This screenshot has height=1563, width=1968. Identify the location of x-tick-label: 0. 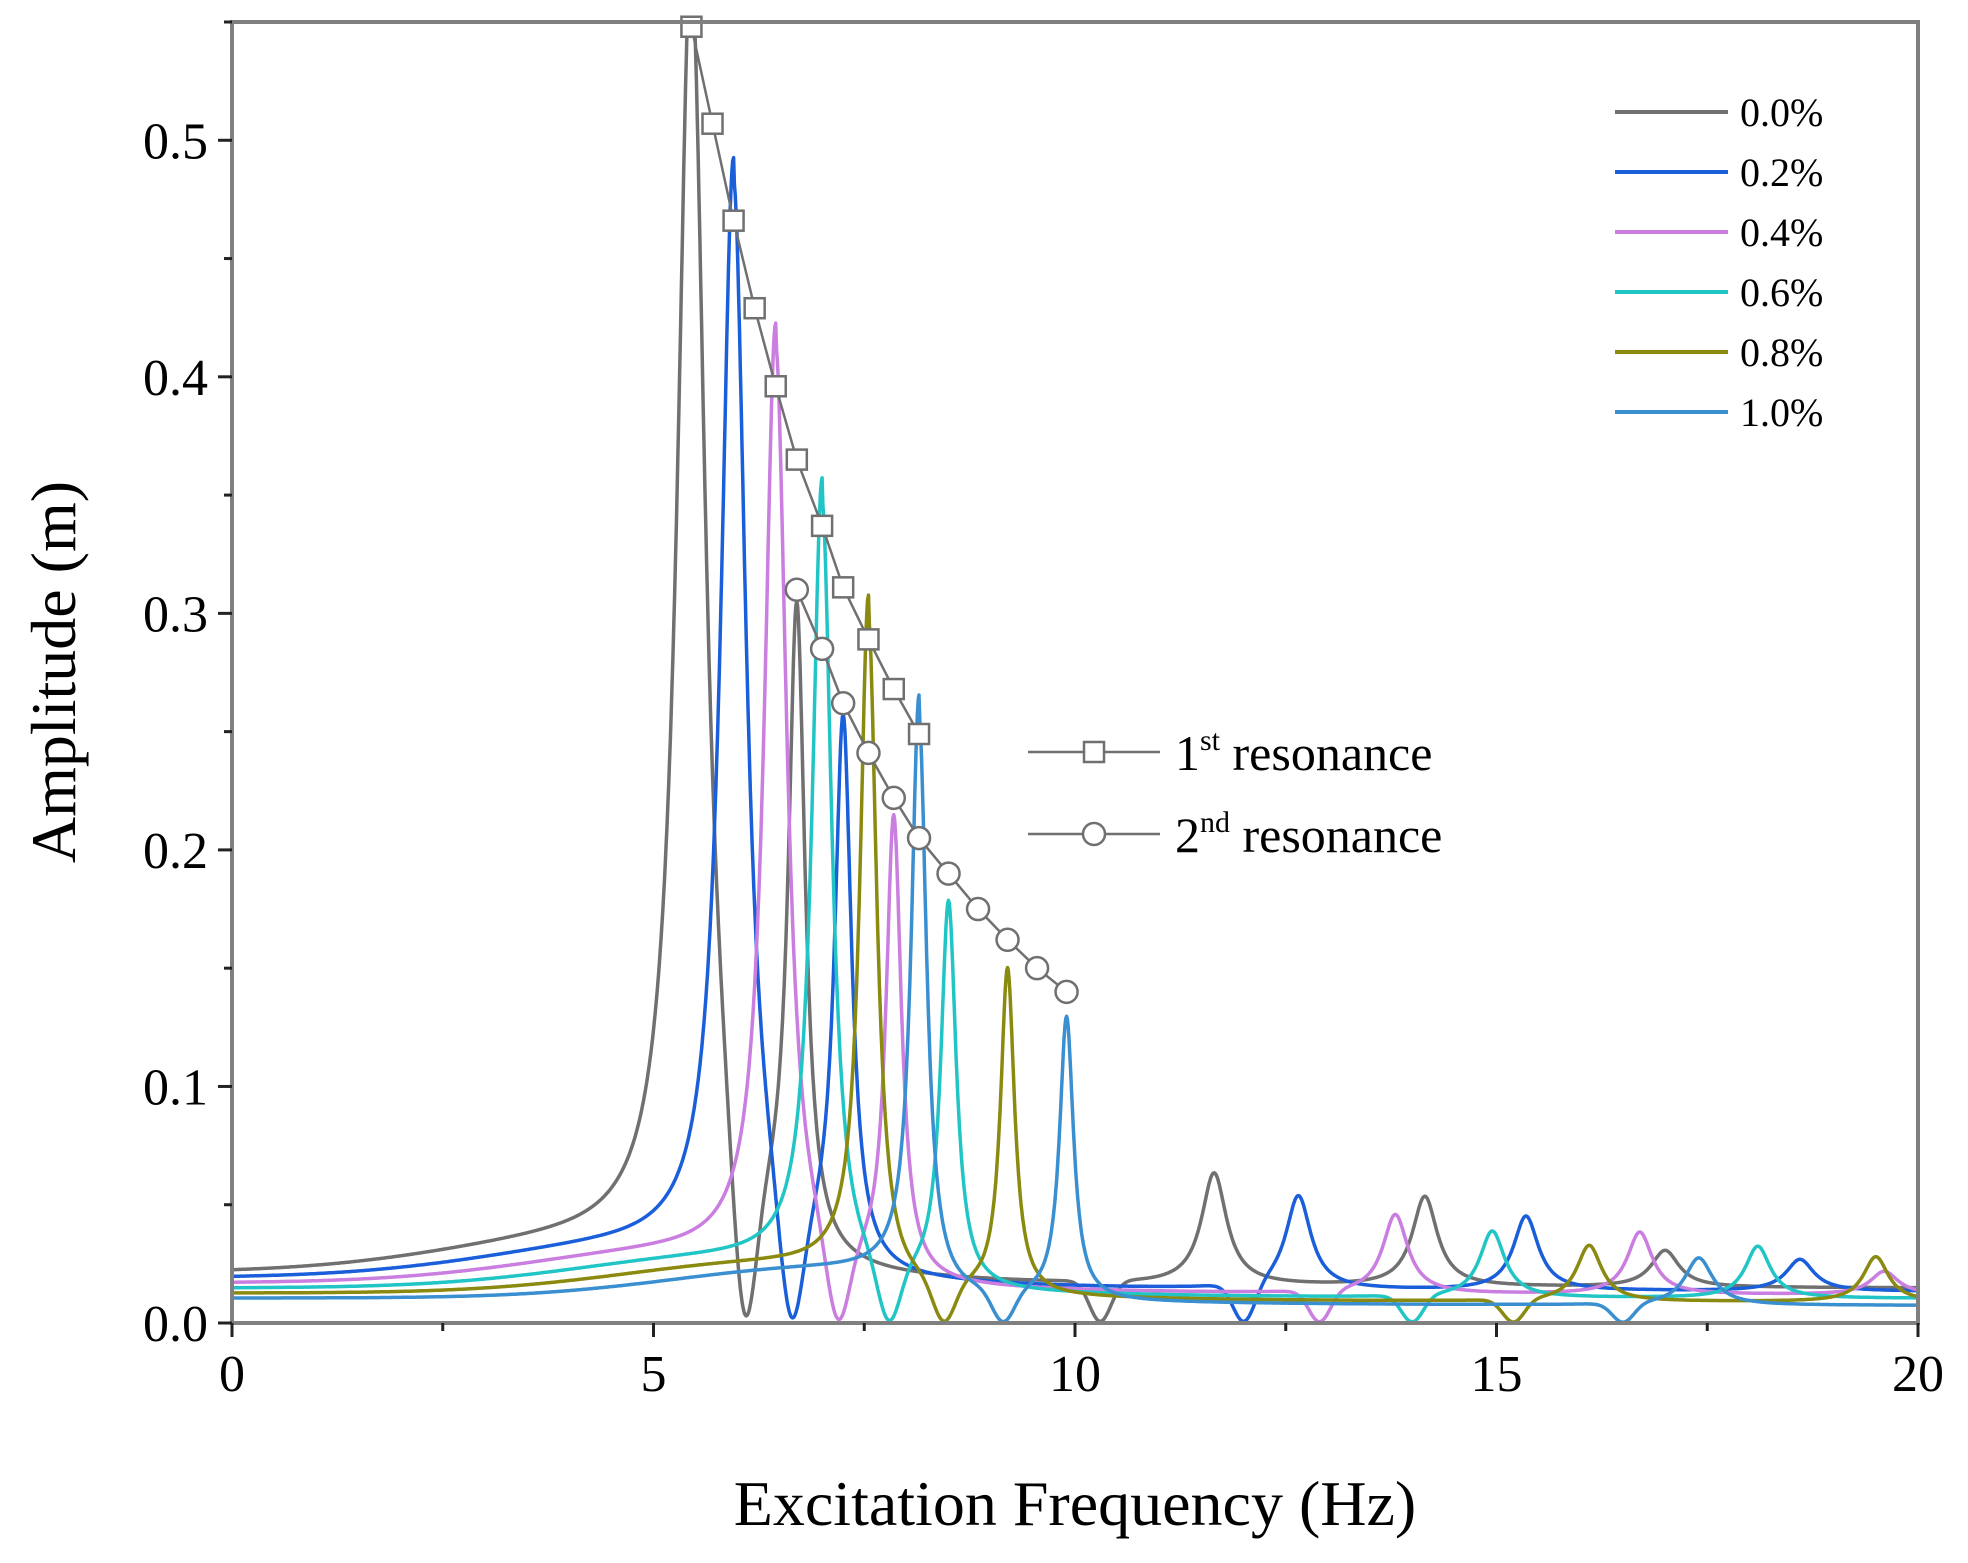
(232, 1374).